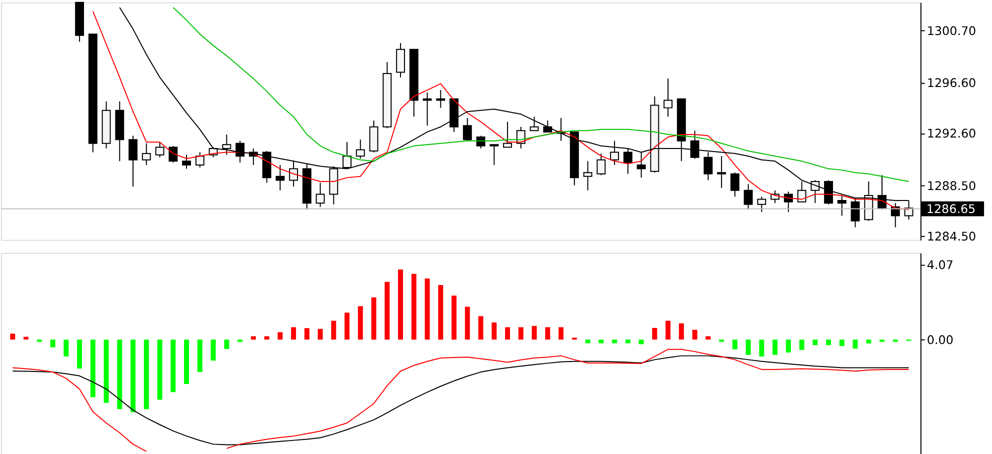  What do you see at coordinates (951, 209) in the screenshot?
I see `ref-line-label: 1286.65` at bounding box center [951, 209].